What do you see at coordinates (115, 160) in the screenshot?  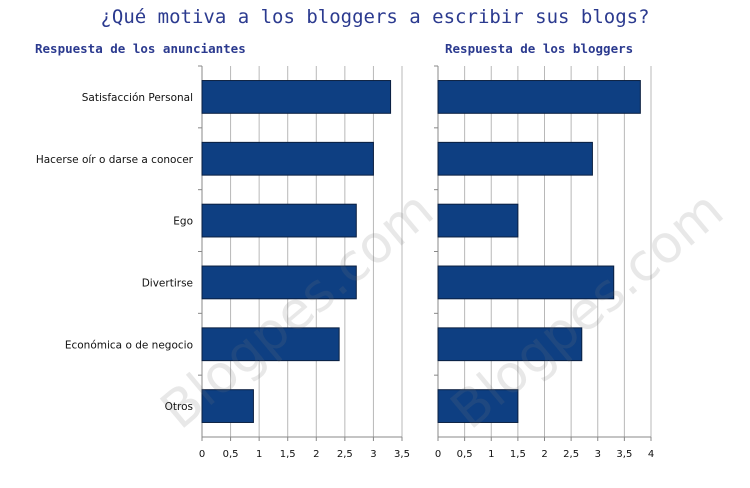 I see `category-label: Hacerse oír o darse a conocer` at bounding box center [115, 160].